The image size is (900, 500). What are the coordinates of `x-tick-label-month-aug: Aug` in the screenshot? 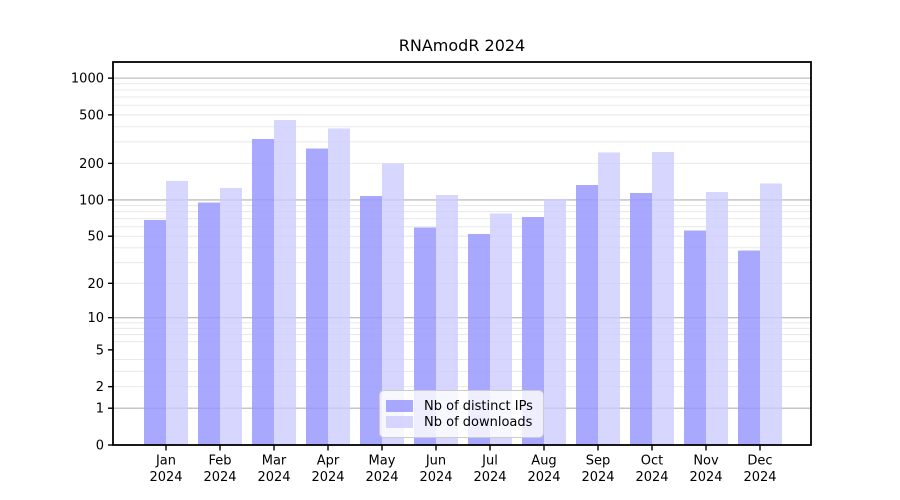 It's located at (543, 461).